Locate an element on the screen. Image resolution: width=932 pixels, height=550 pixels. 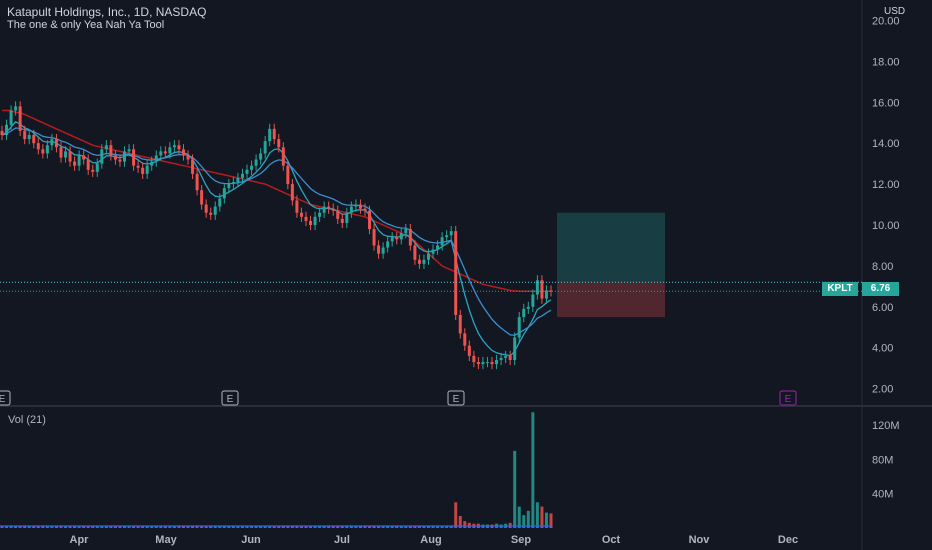
currency-label: USD is located at coordinates (895, 11).